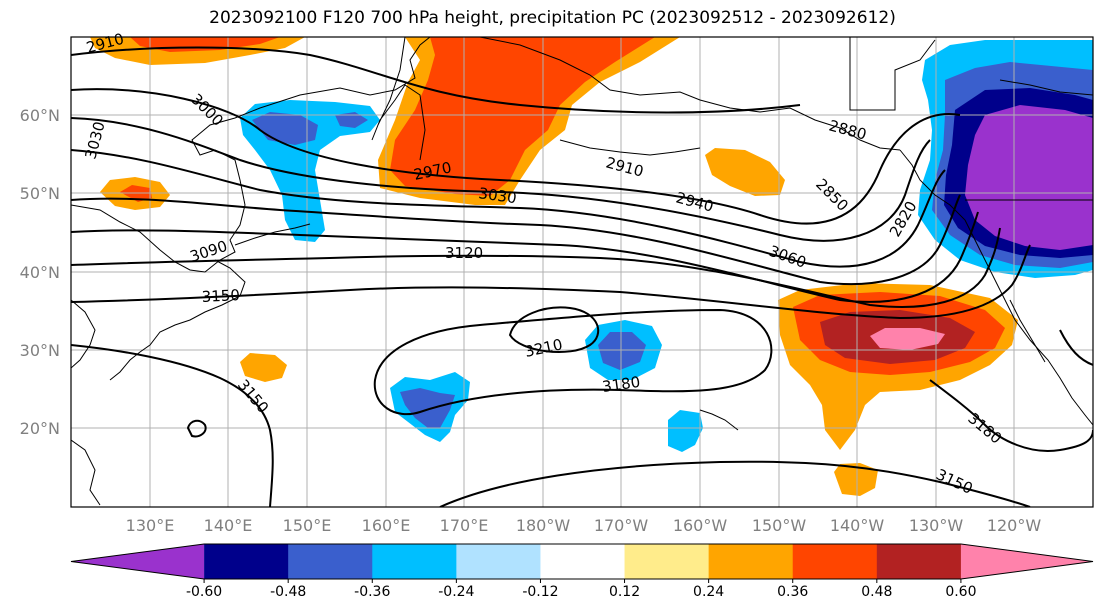 The height and width of the screenshot is (601, 1105). Describe the element at coordinates (622, 351) in the screenshot. I see `negative-region-central-2-core` at that location.